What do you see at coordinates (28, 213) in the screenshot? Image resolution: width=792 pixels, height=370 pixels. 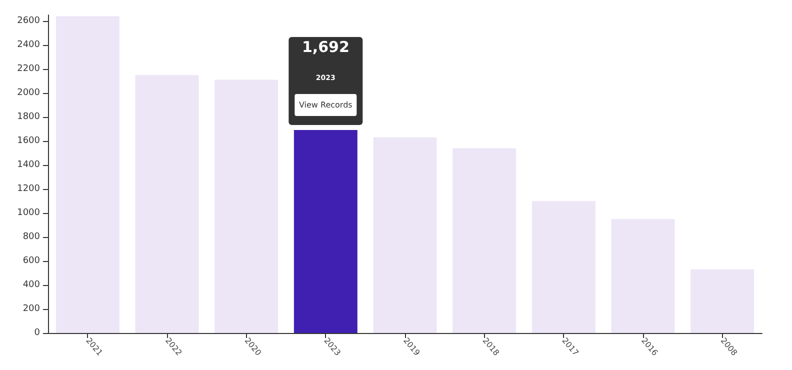 I see `y-tick-label: 1000` at bounding box center [28, 213].